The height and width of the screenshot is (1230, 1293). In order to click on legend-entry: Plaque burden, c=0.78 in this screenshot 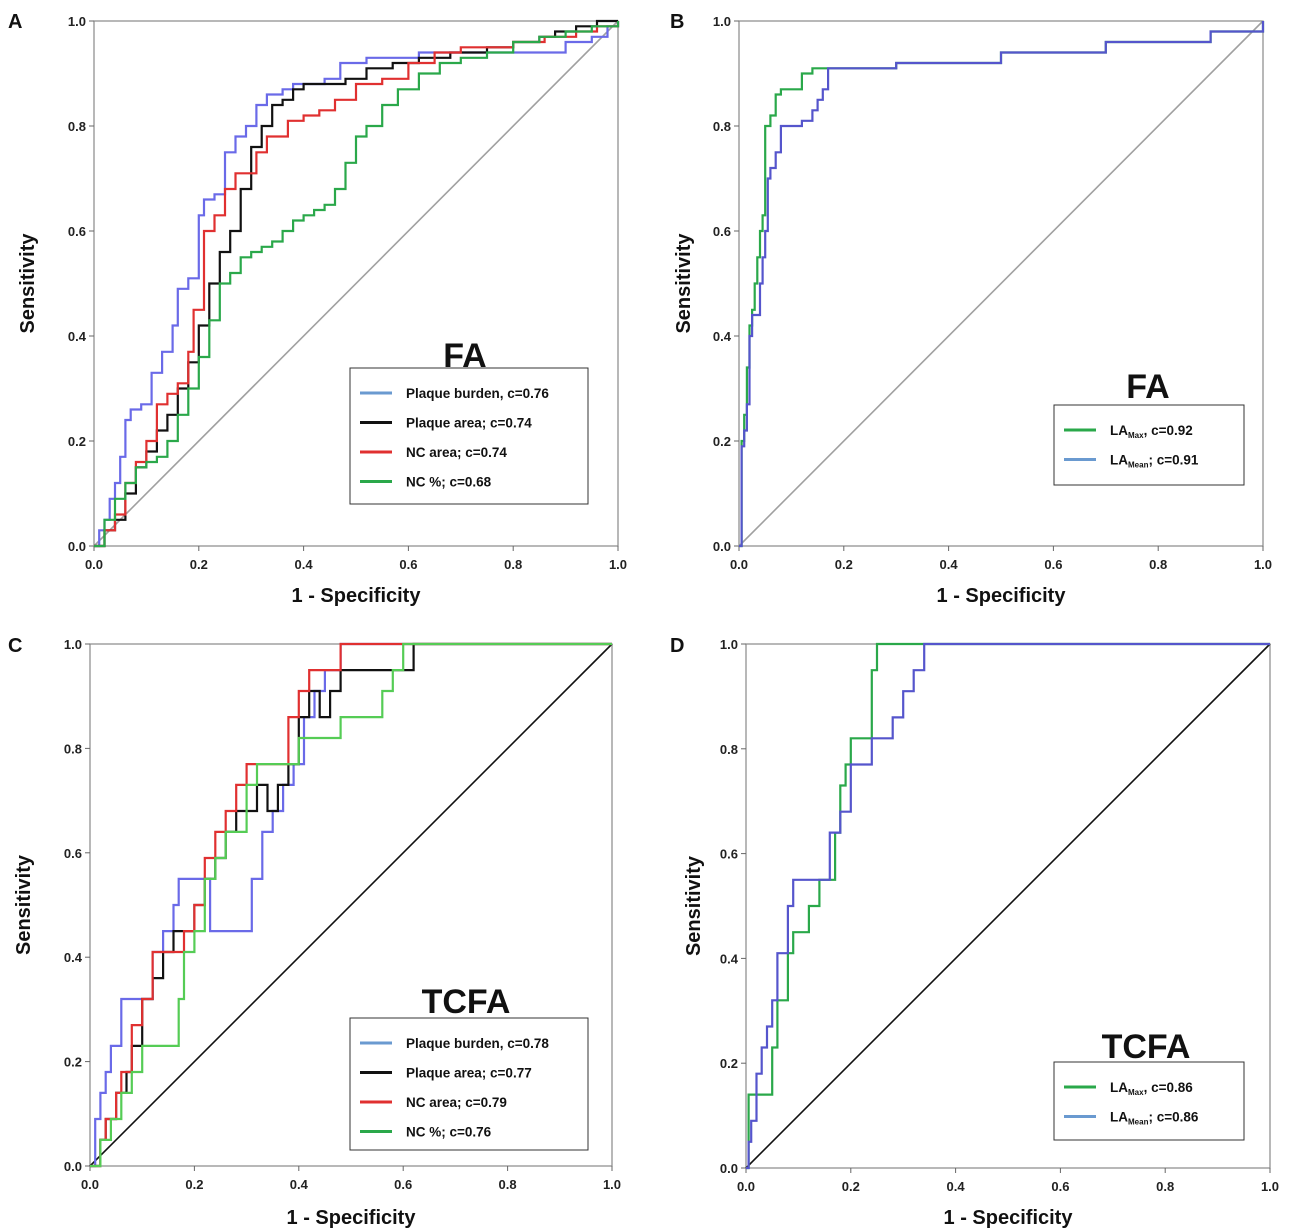, I will do `click(477, 1043)`.